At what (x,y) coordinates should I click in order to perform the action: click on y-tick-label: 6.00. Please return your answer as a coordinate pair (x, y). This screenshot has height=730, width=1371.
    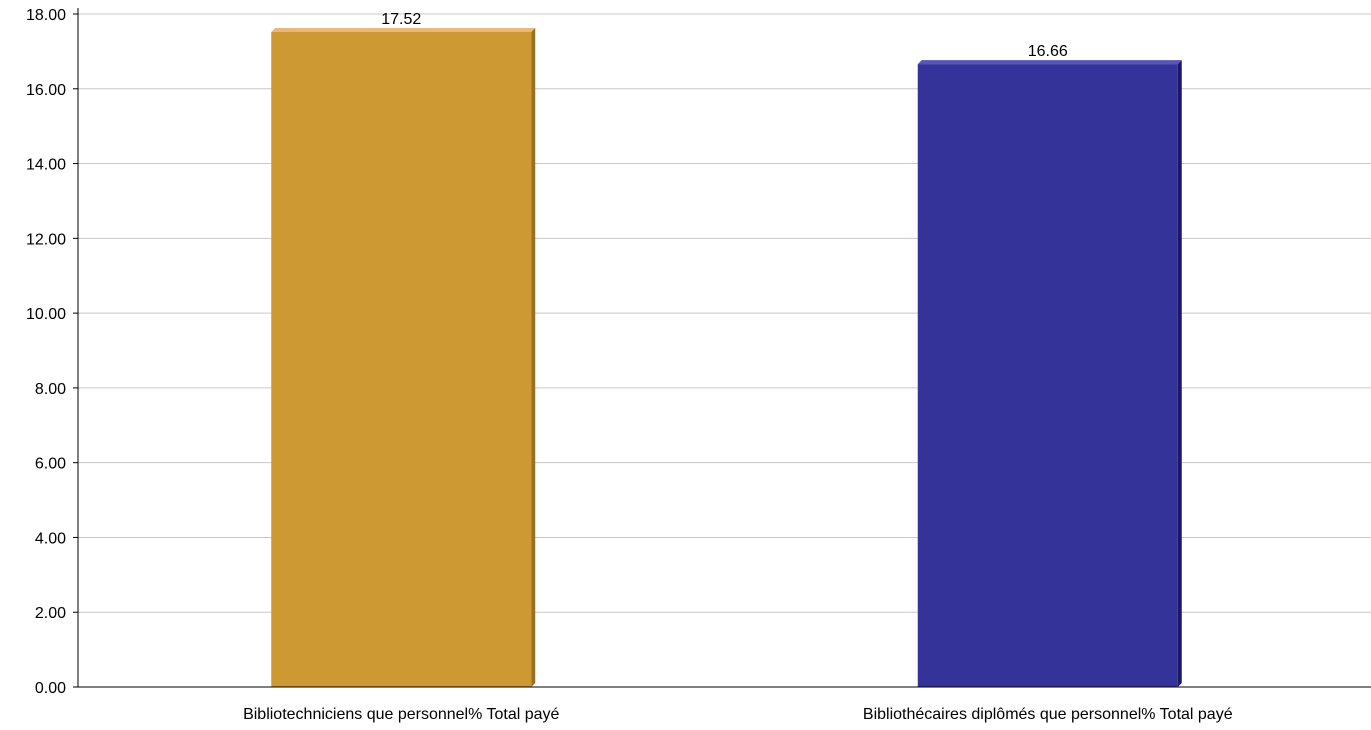
    Looking at the image, I should click on (50, 464).